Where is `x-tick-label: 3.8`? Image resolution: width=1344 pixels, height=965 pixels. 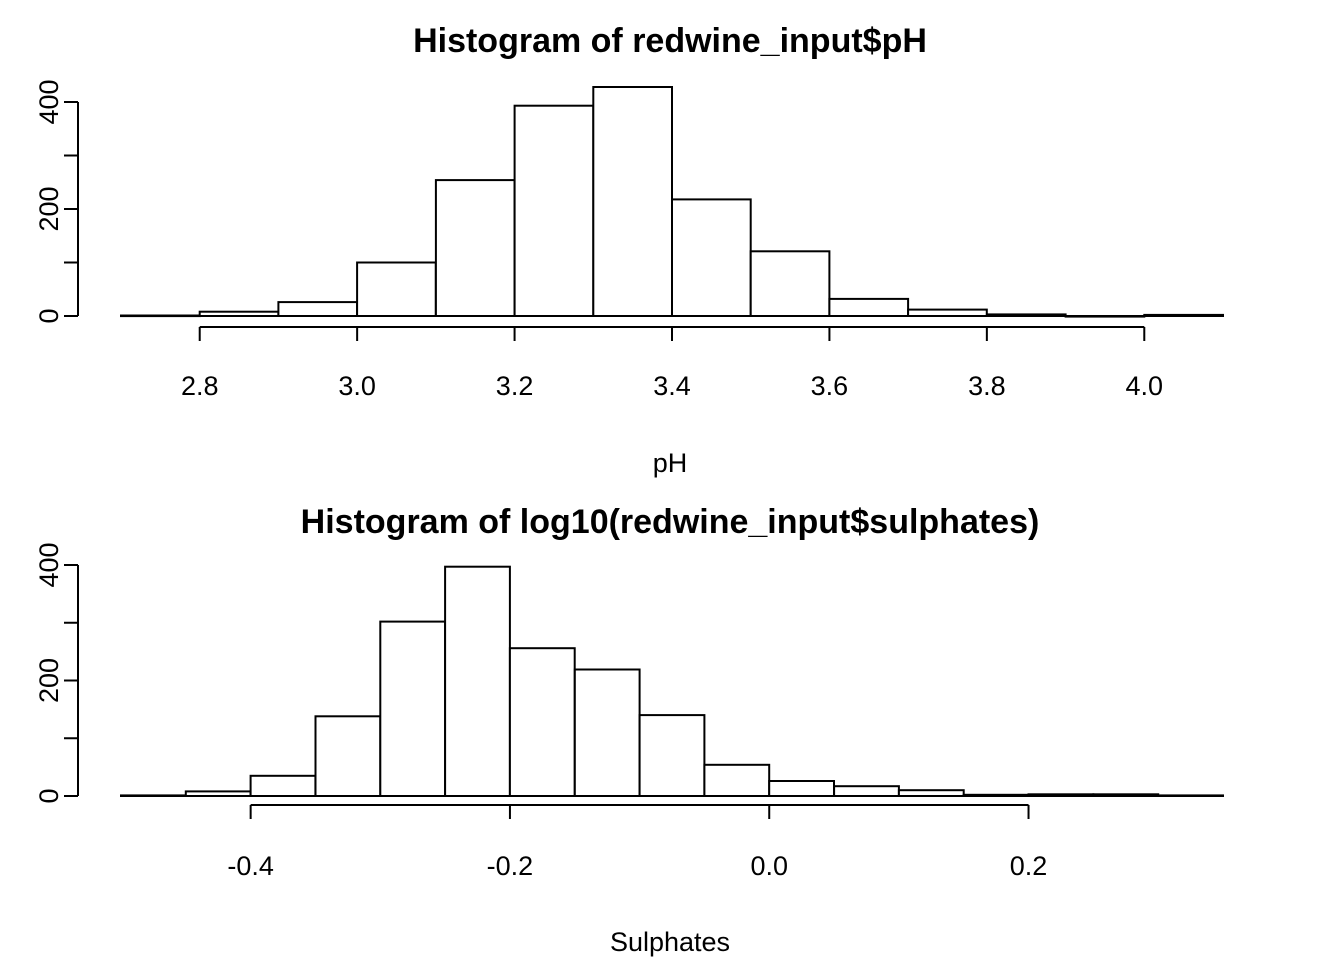
x-tick-label: 3.8 is located at coordinates (987, 386).